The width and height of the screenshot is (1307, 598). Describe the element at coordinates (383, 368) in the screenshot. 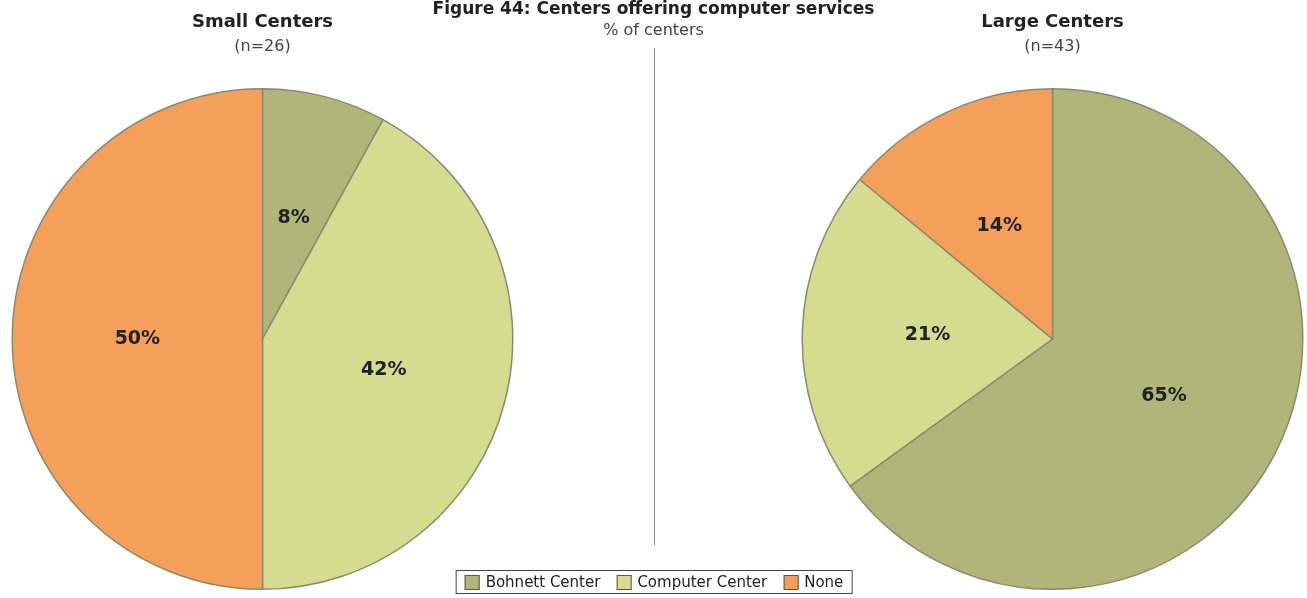

I see `data-label: 42%` at that location.